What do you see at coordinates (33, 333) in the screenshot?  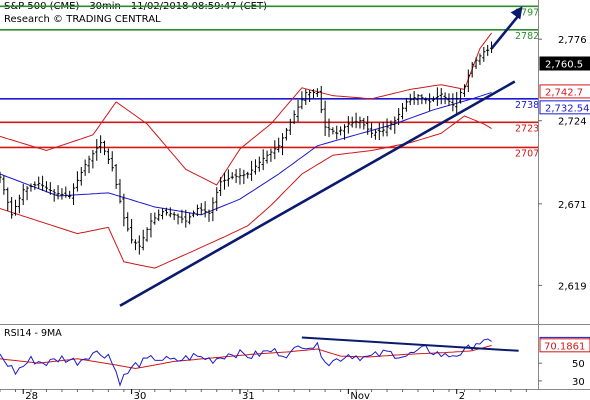 I see `rsi-label: RSI14 - 9MA` at bounding box center [33, 333].